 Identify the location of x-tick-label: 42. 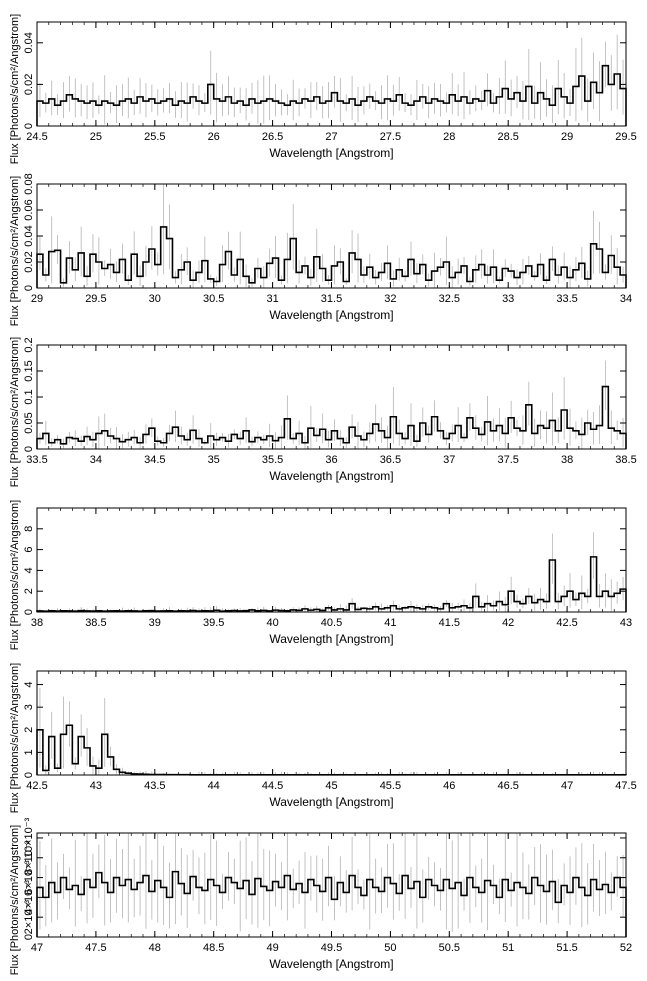
(508, 623).